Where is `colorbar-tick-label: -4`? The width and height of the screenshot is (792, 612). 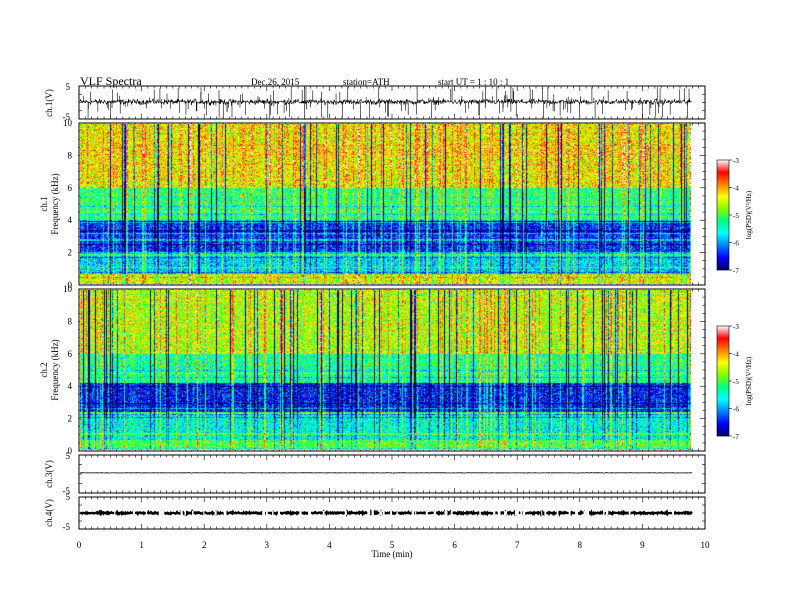 colorbar-tick-label: -4 is located at coordinates (736, 355).